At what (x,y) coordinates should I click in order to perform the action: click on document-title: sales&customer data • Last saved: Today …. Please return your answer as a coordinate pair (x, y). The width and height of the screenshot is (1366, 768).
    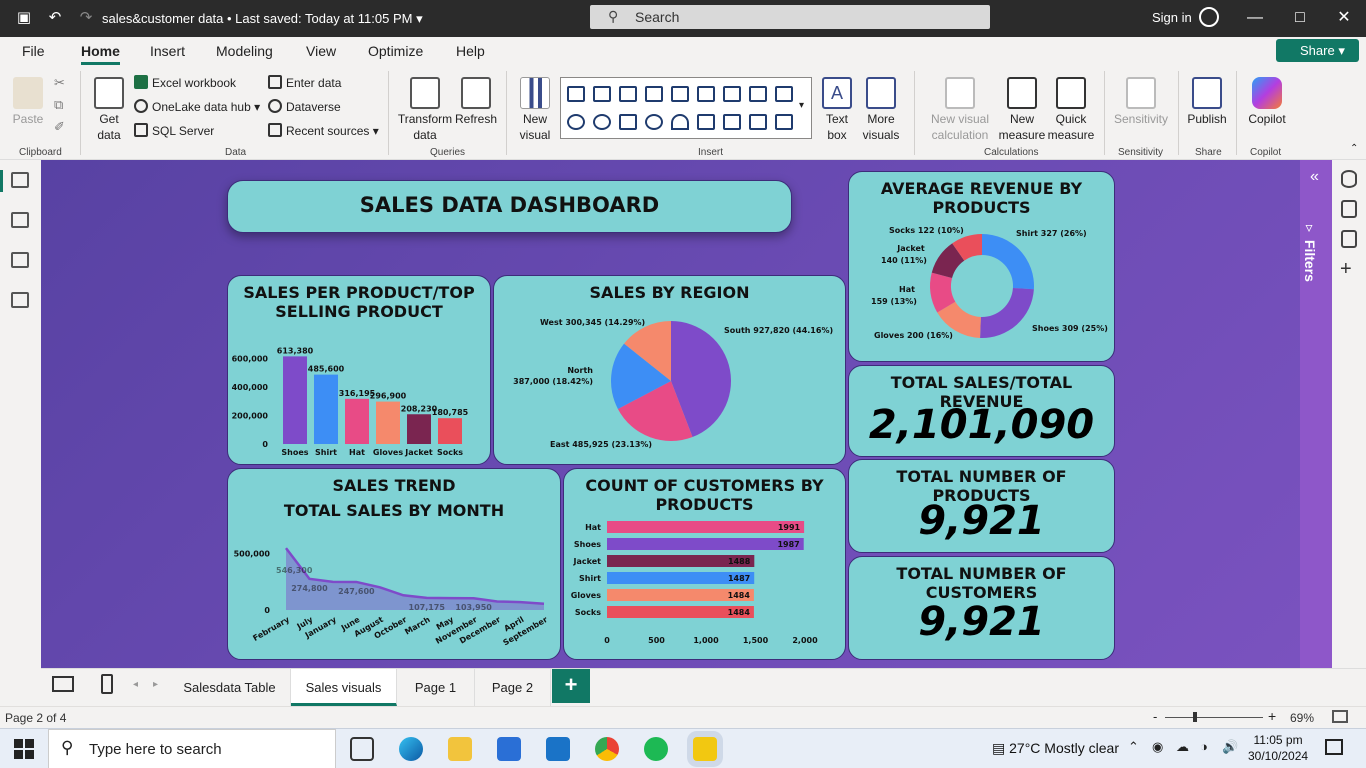
    Looking at the image, I should click on (262, 18).